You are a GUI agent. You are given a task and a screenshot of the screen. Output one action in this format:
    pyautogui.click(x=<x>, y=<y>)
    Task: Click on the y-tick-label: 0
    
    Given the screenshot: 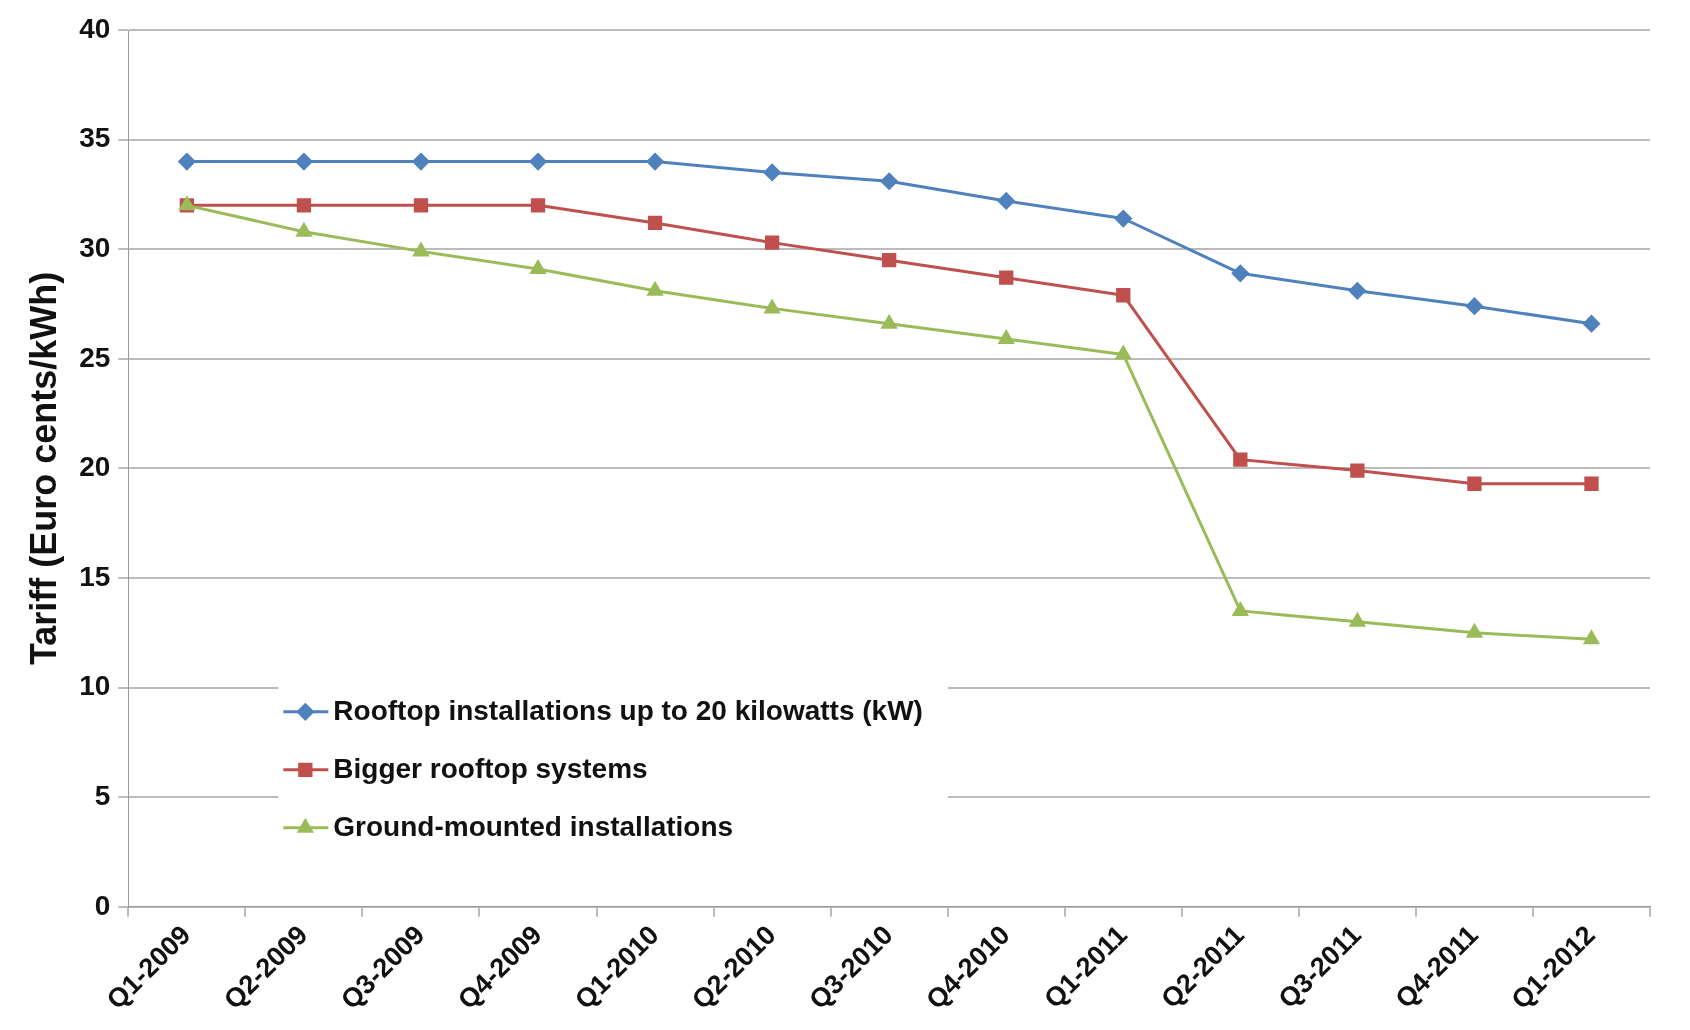 What is the action you would take?
    pyautogui.click(x=102, y=905)
    